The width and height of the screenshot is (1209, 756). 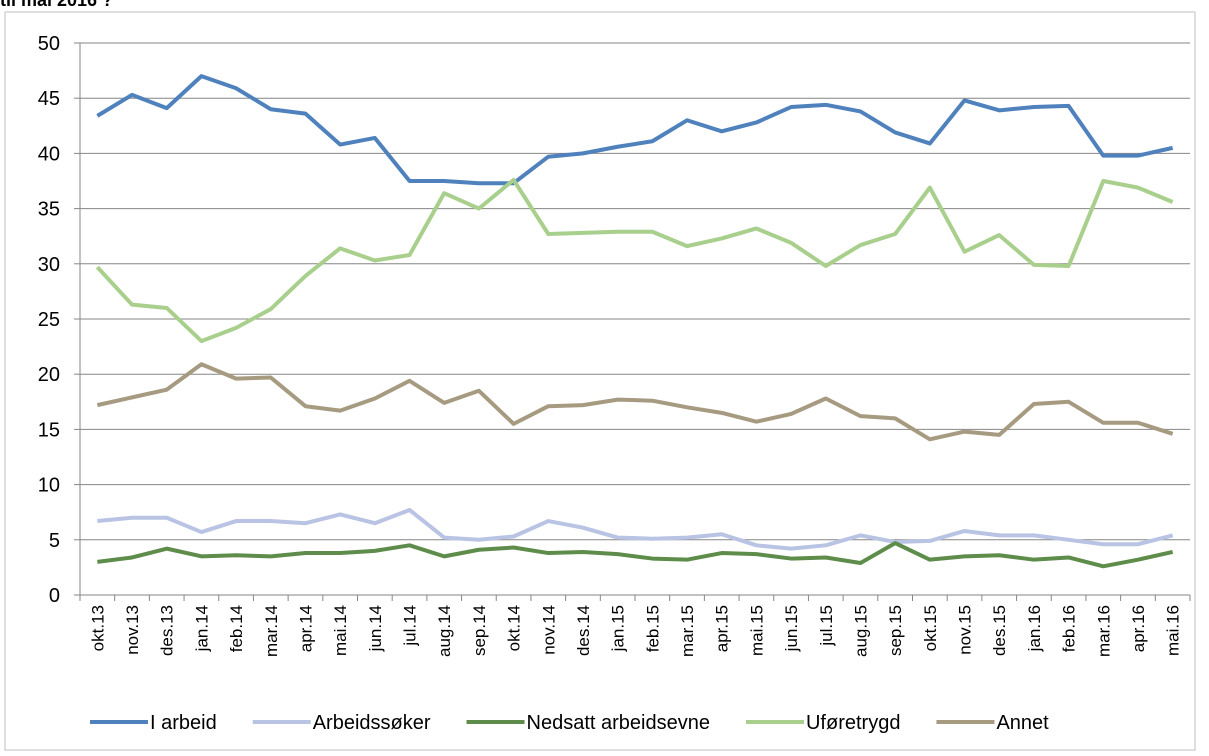 I want to click on x-tick-label: okt.14, so click(x=514, y=628).